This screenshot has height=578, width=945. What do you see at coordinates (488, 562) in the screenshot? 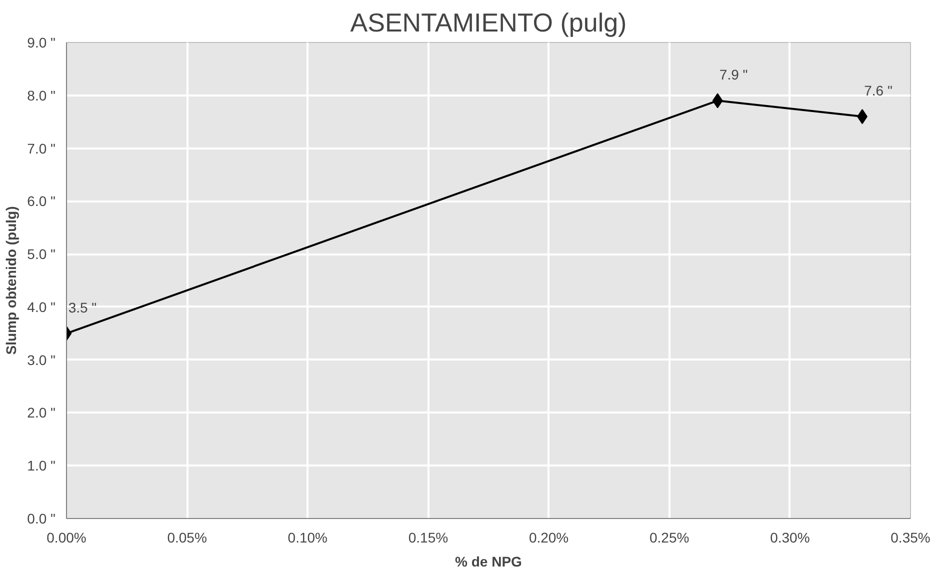
I see `x-axis-title: % de NPG` at bounding box center [488, 562].